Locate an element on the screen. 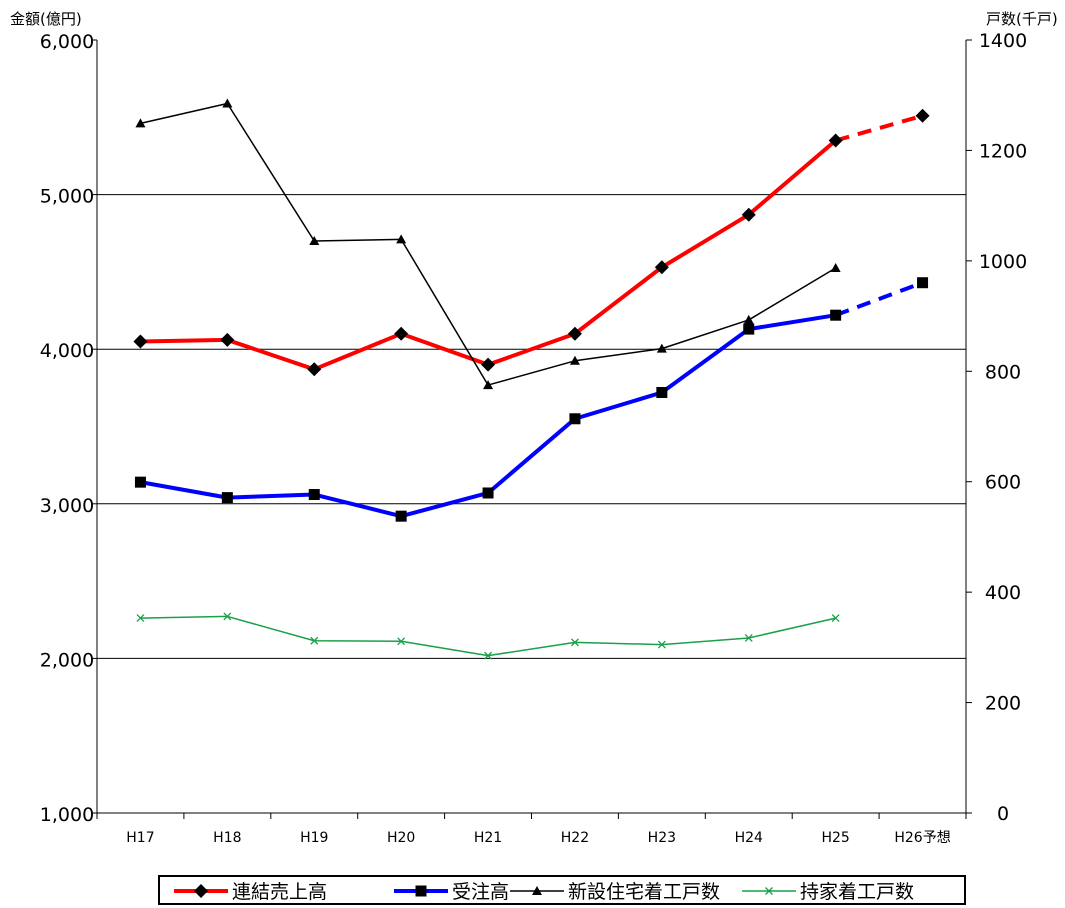 The width and height of the screenshot is (1065, 908). right-tick-label: 1000 is located at coordinates (1003, 262).